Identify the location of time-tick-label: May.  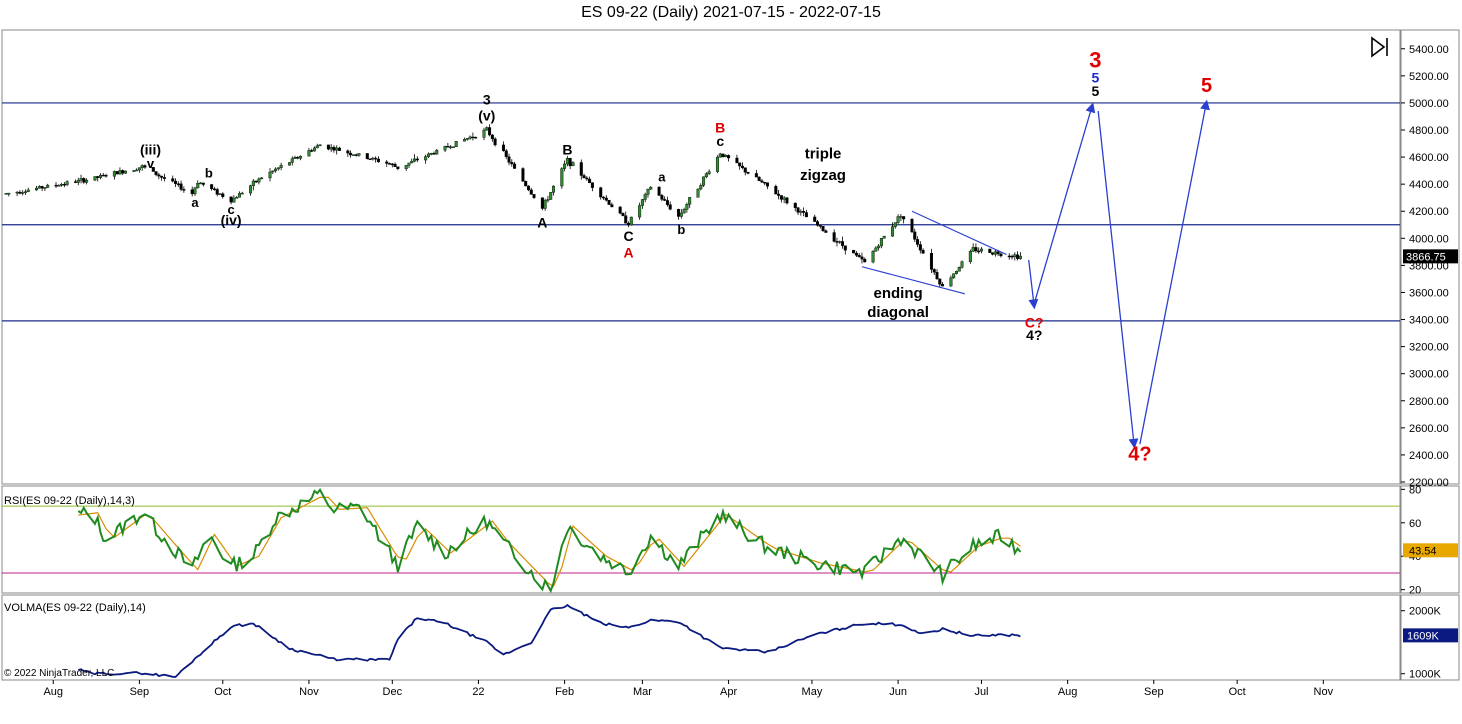
(812, 692).